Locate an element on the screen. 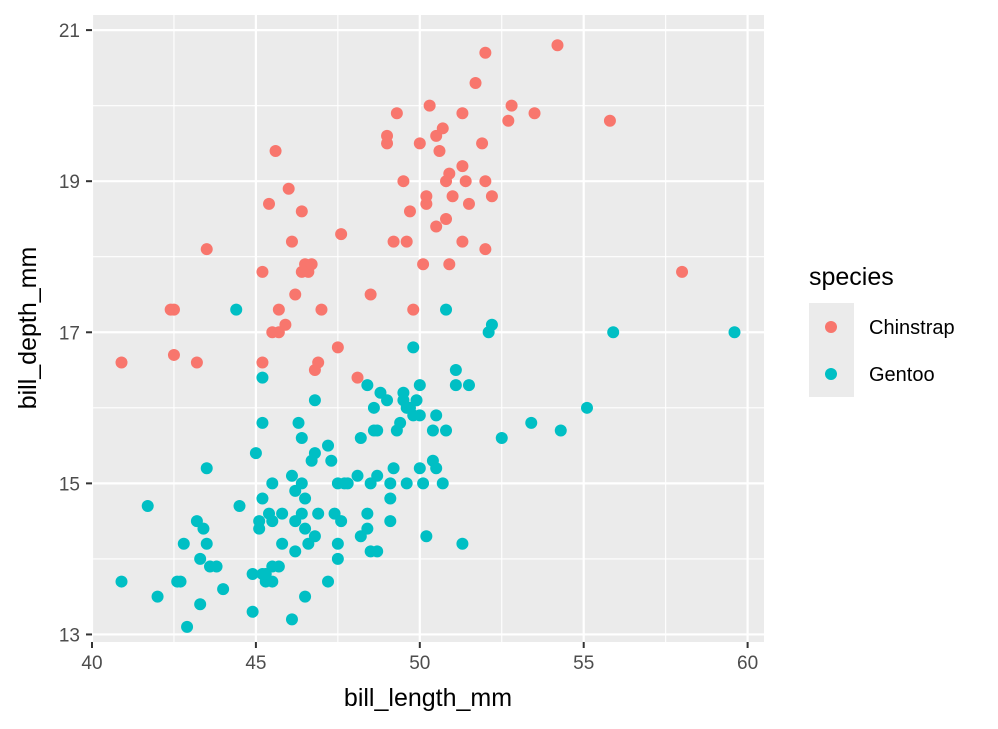 Image resolution: width=998 pixels, height=729 pixels. x-tick-label: 45 is located at coordinates (255, 663).